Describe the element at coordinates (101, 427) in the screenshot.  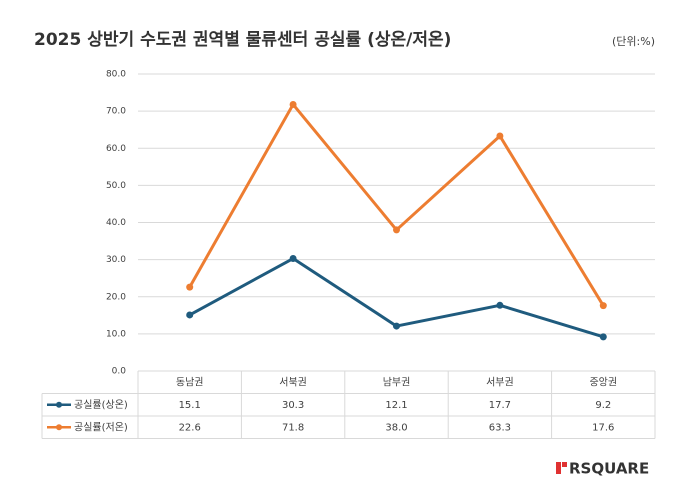
I see `legend-label: 공실률(저온)` at that location.